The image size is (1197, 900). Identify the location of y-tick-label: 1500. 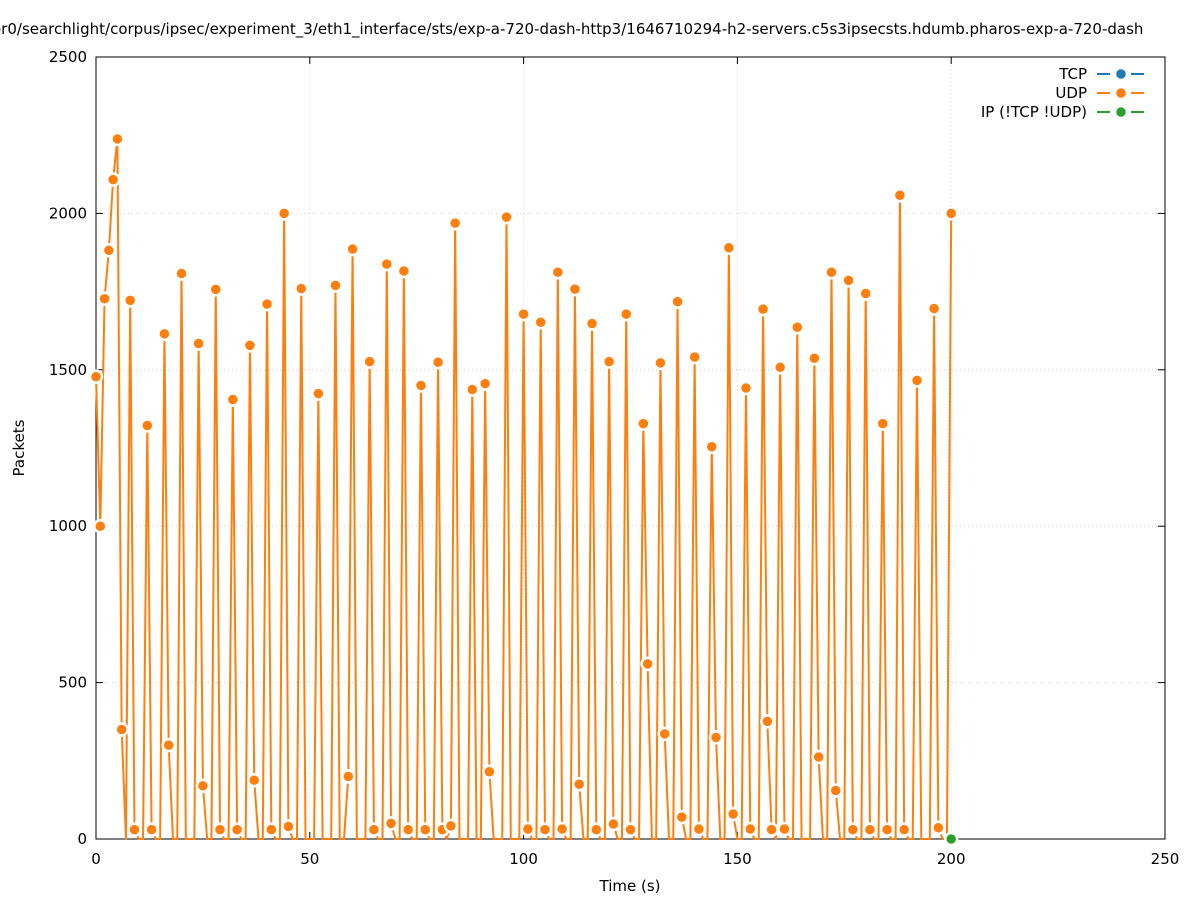
(68, 370).